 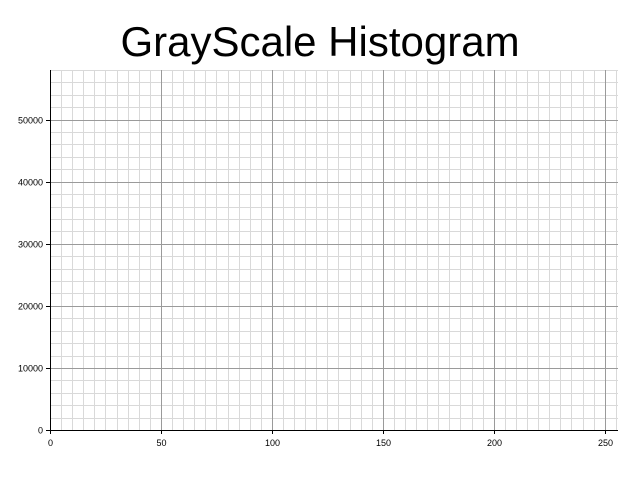 I want to click on y-axis-ticks: 0 10000 20000 30000 40000 50000, so click(x=34, y=276).